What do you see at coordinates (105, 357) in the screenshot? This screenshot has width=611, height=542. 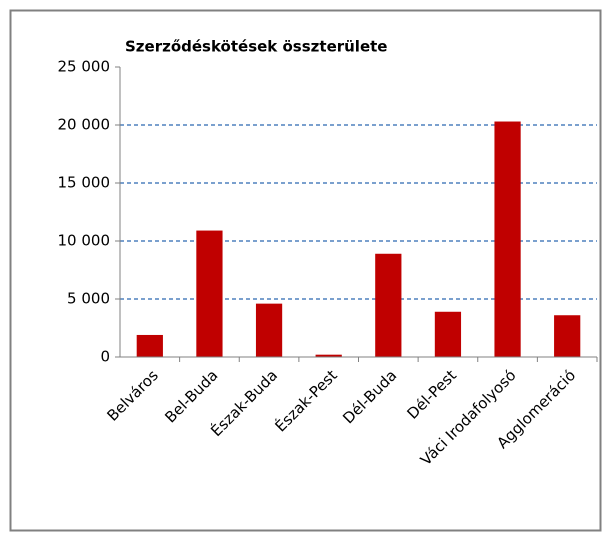 I see `y-tick-label: 0` at bounding box center [105, 357].